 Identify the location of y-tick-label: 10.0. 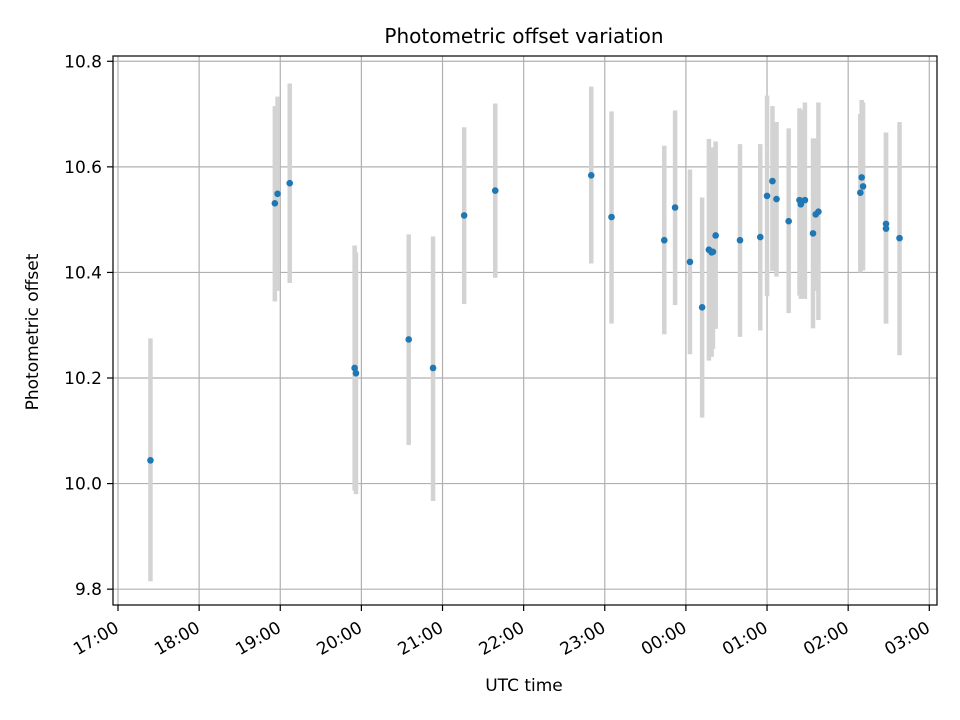
(83, 485).